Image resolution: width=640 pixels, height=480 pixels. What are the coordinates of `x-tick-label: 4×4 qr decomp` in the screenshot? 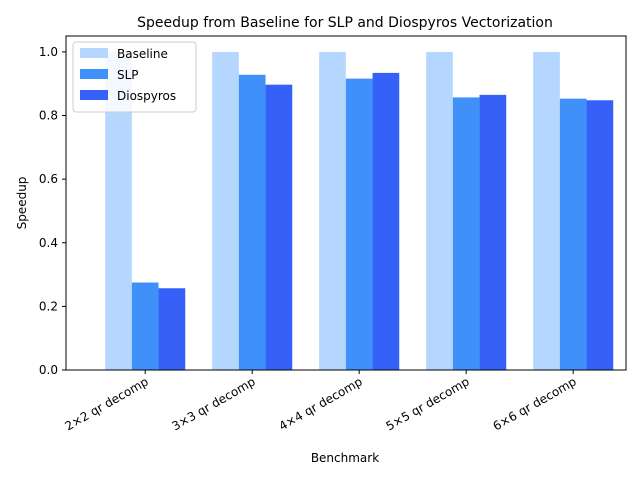 It's located at (321, 403).